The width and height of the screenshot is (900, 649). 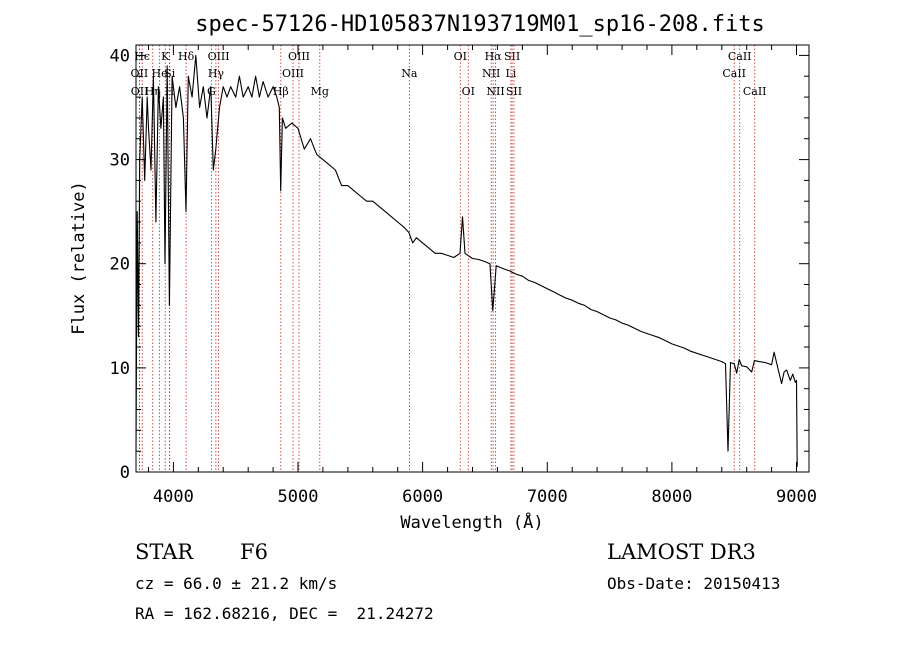 I want to click on y-axis-label: Flux (relative), so click(x=79, y=258).